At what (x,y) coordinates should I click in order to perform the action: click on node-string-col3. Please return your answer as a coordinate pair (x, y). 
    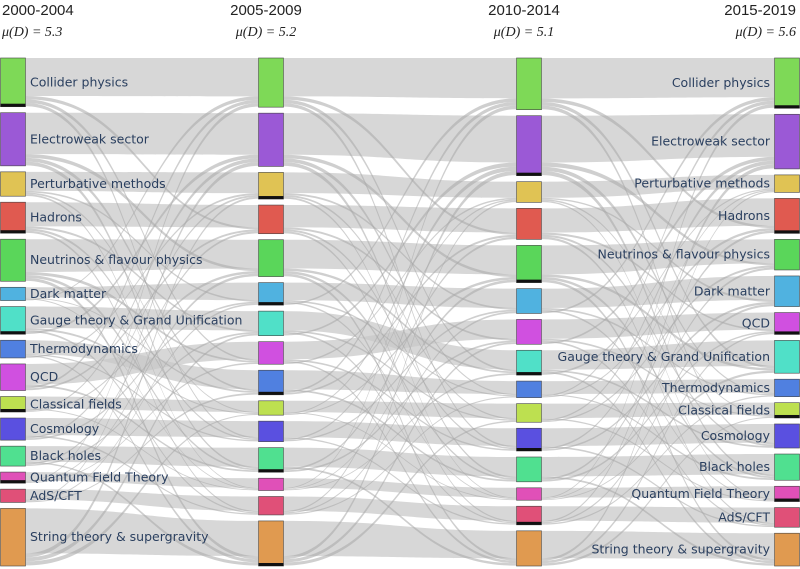
    Looking at the image, I should click on (787, 549).